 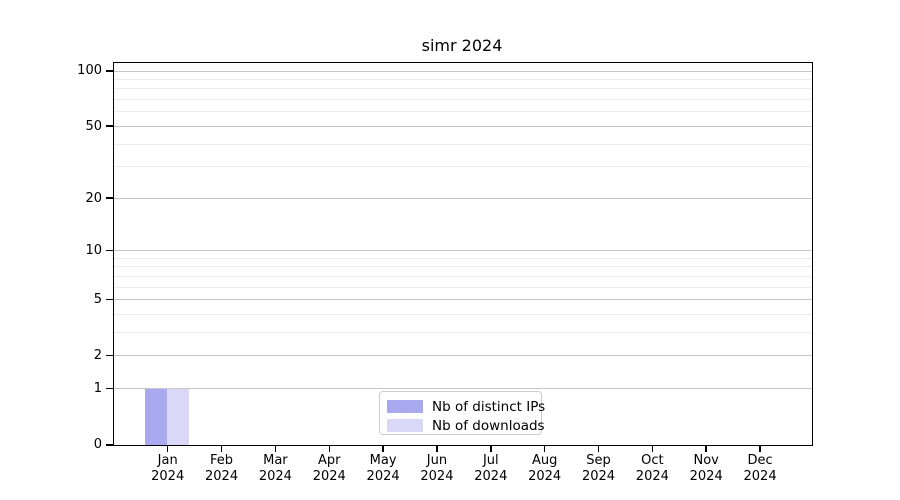 What do you see at coordinates (177, 416) in the screenshot?
I see `bar-downloads` at bounding box center [177, 416].